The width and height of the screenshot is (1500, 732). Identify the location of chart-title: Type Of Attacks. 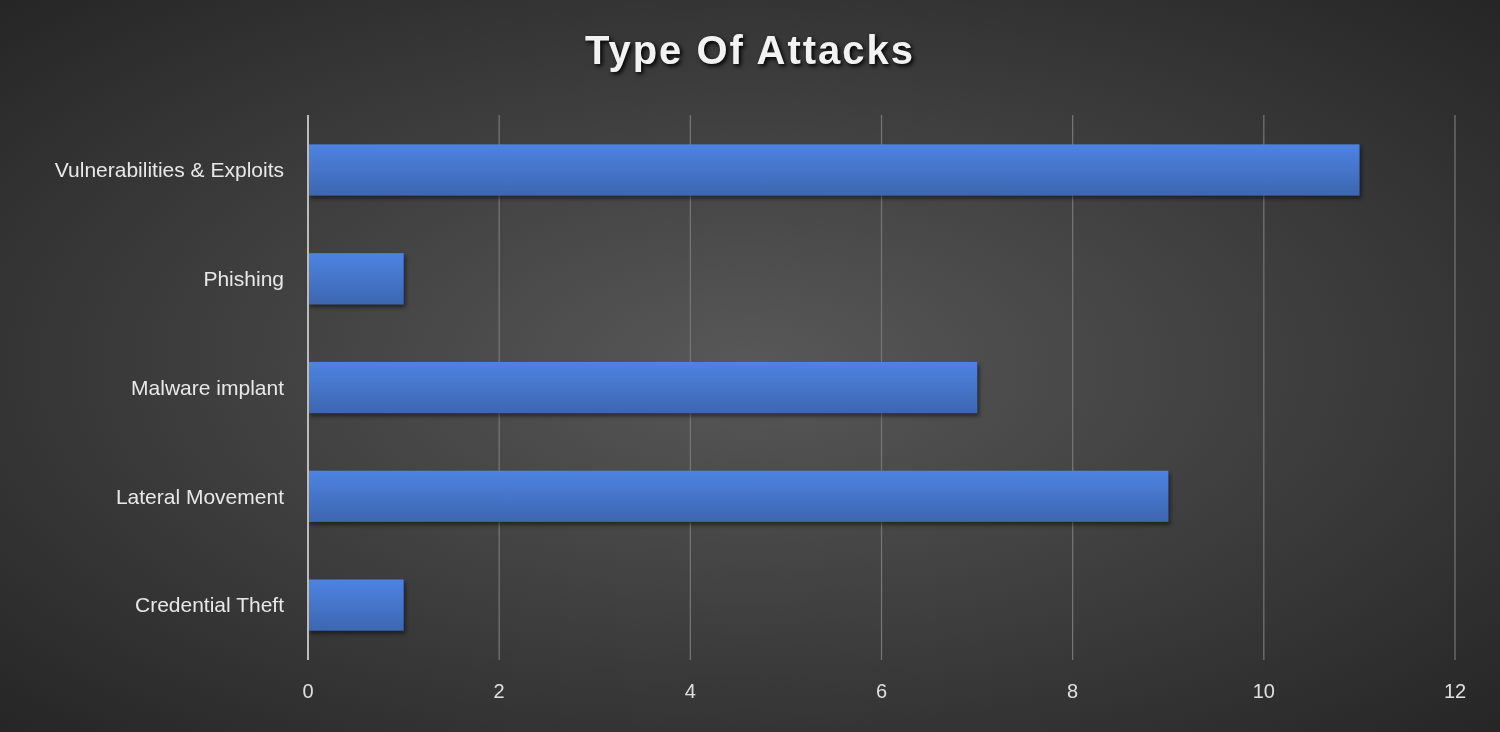
(750, 50).